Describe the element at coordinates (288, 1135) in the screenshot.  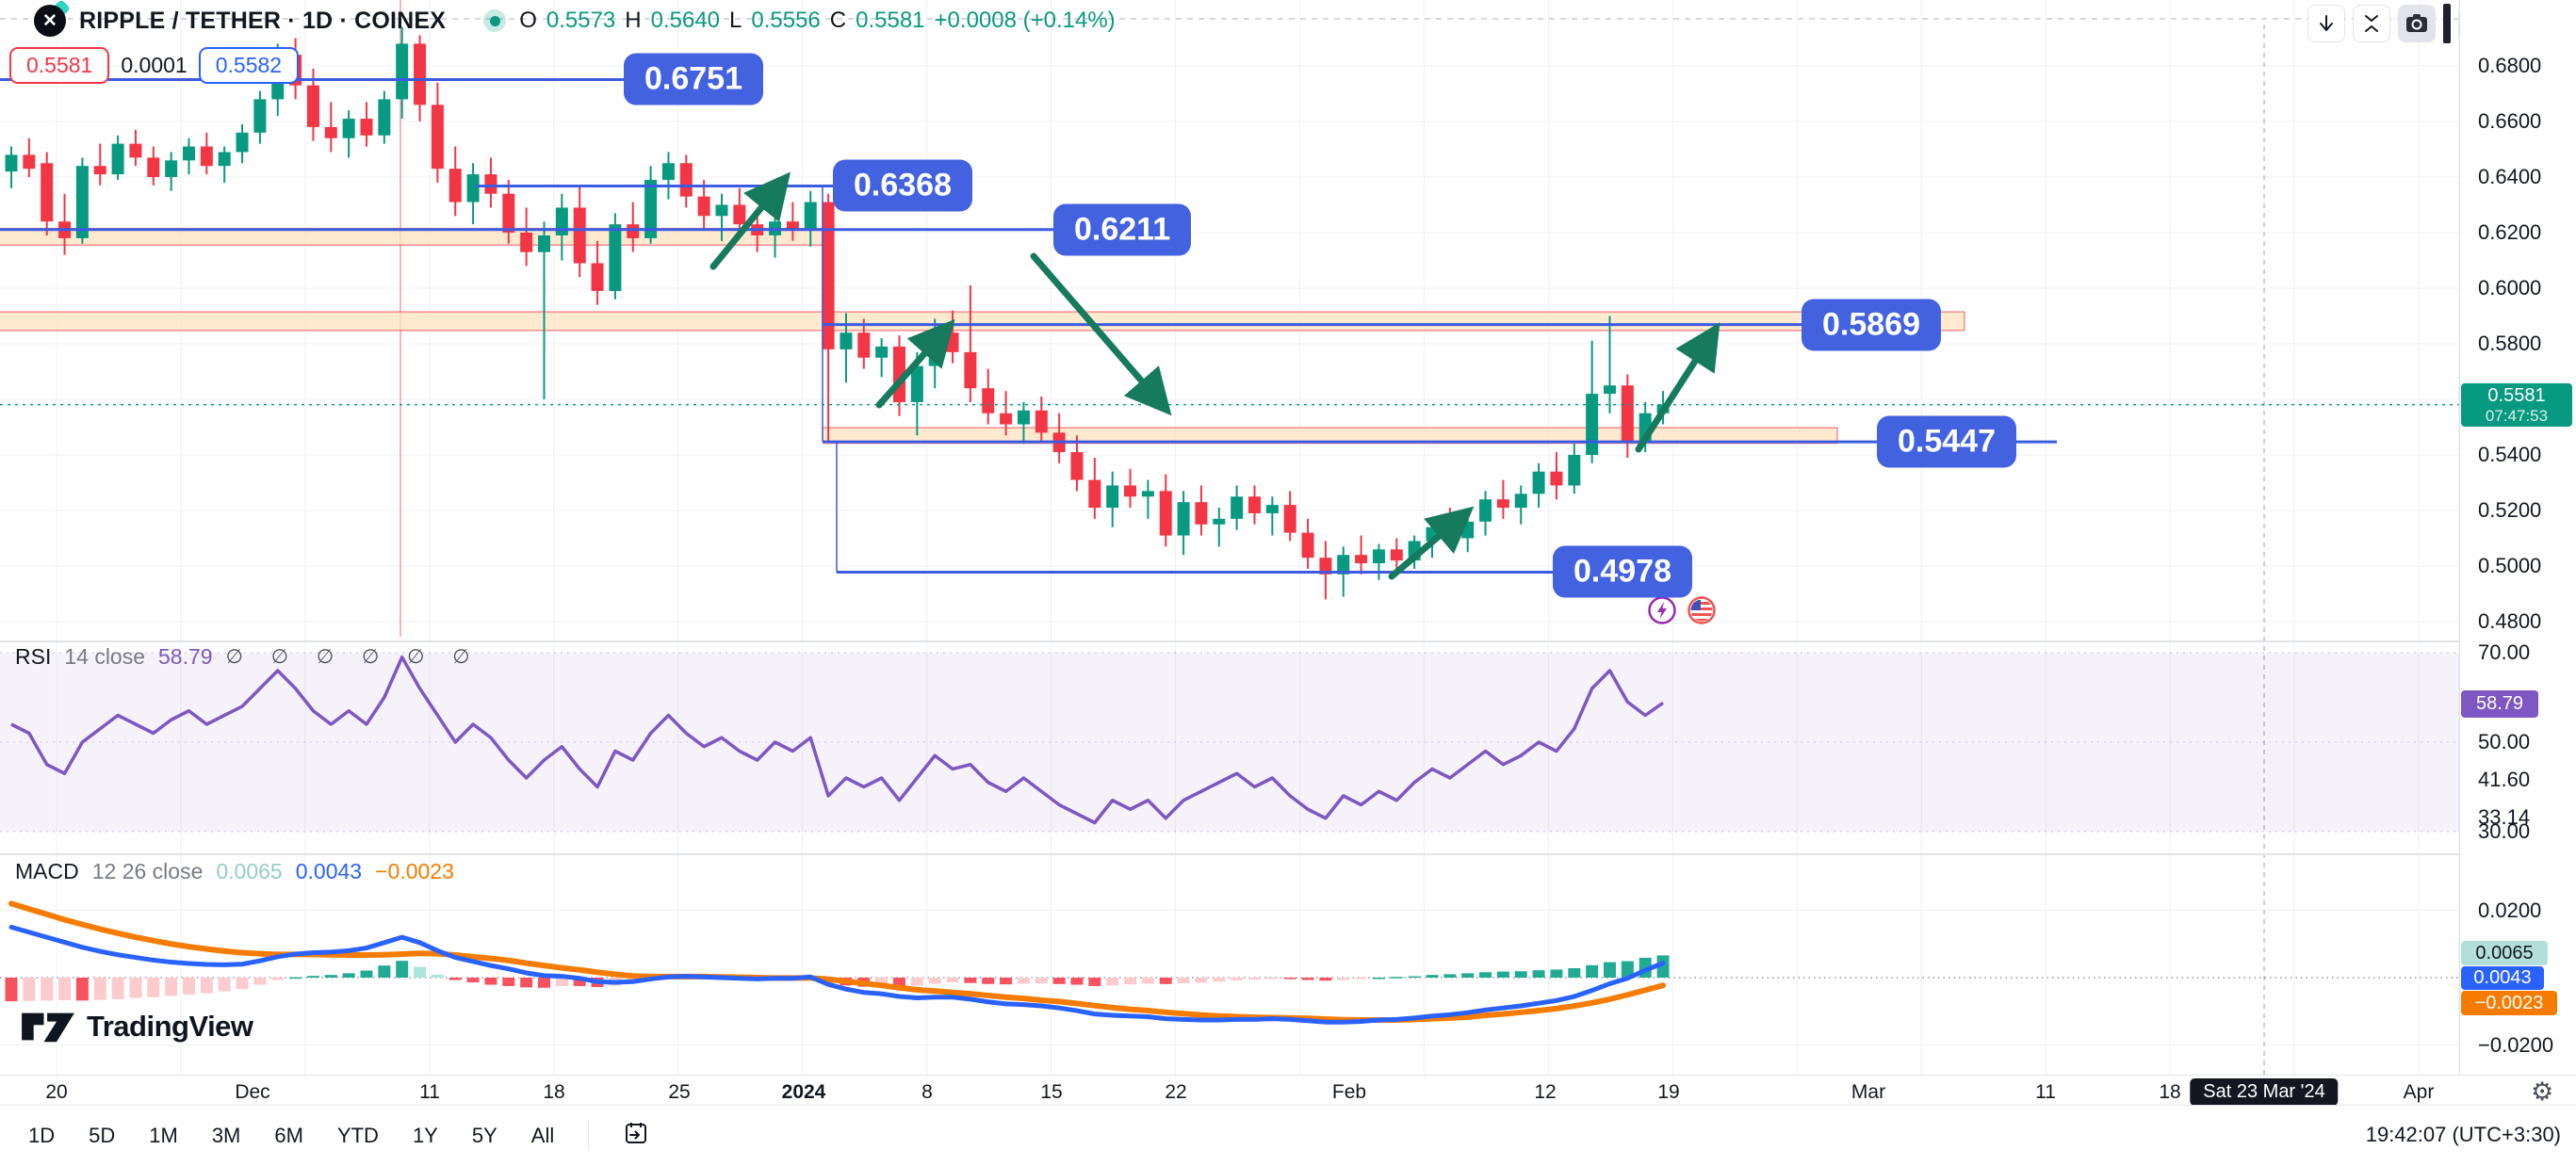
I see `range-button-6m: 6M` at that location.